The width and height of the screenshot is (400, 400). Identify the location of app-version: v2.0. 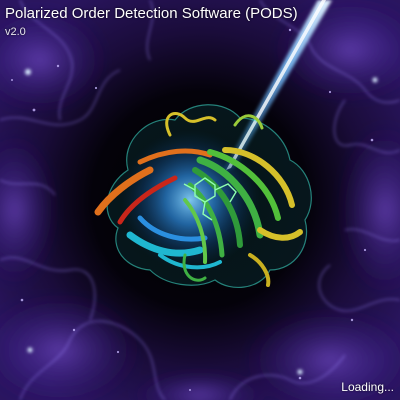
(15, 32).